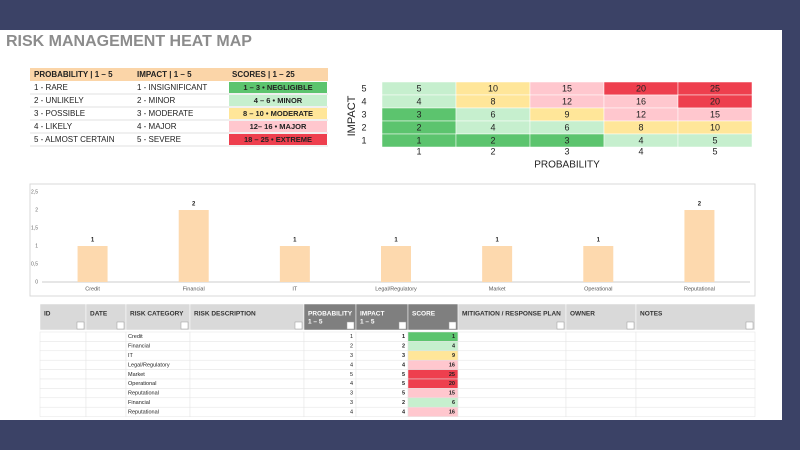 The width and height of the screenshot is (800, 450). Describe the element at coordinates (73, 74) in the screenshot. I see `legend-header: PROBABILITY | 1 – 5` at that location.